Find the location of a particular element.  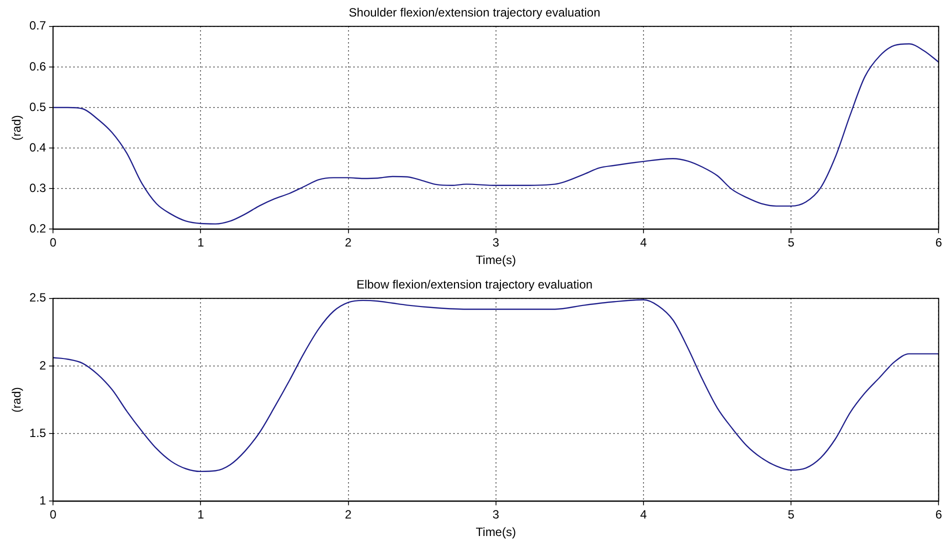

y-tick-label: 0.2 is located at coordinates (37, 229).